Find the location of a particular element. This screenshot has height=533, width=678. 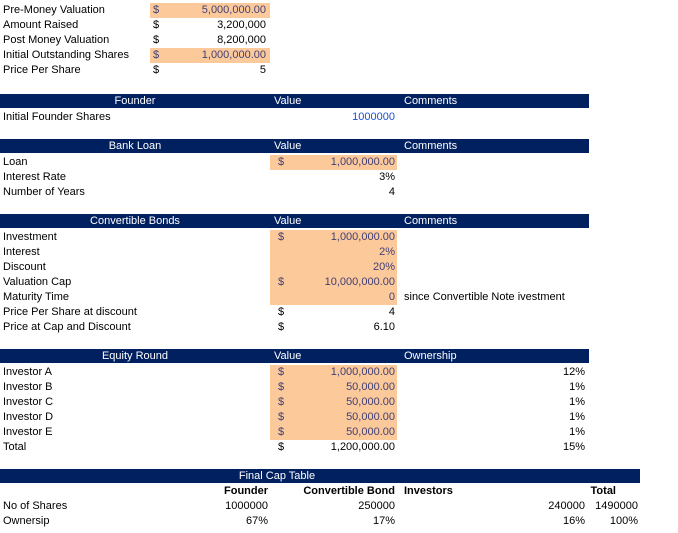

cap-table-title: Final Cap Table is located at coordinates (277, 476).